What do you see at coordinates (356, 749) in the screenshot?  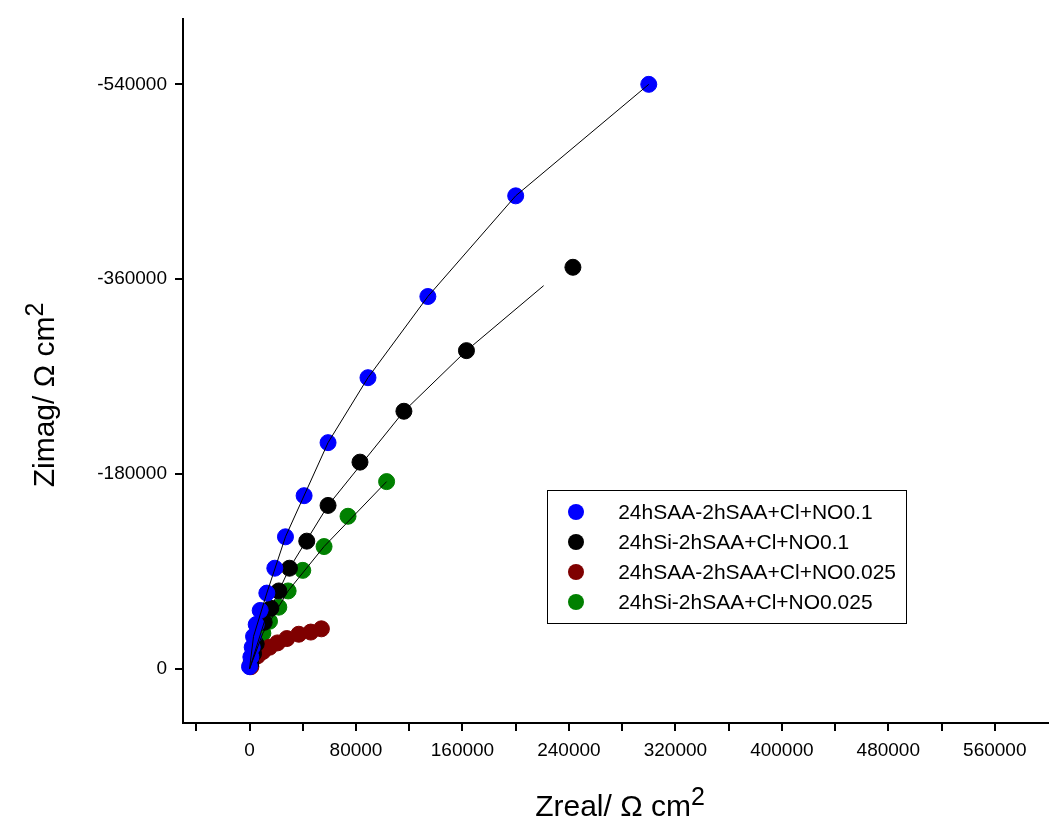 I see `x-tick-label: 80000` at bounding box center [356, 749].